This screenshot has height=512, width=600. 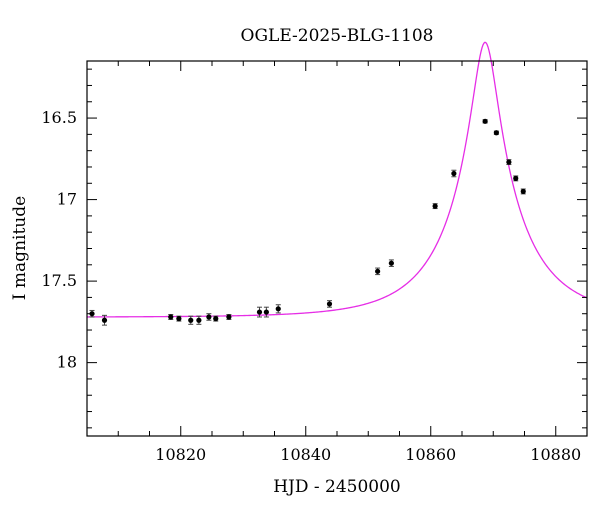 What do you see at coordinates (67, 362) in the screenshot?
I see `y-tick-label: 18` at bounding box center [67, 362].